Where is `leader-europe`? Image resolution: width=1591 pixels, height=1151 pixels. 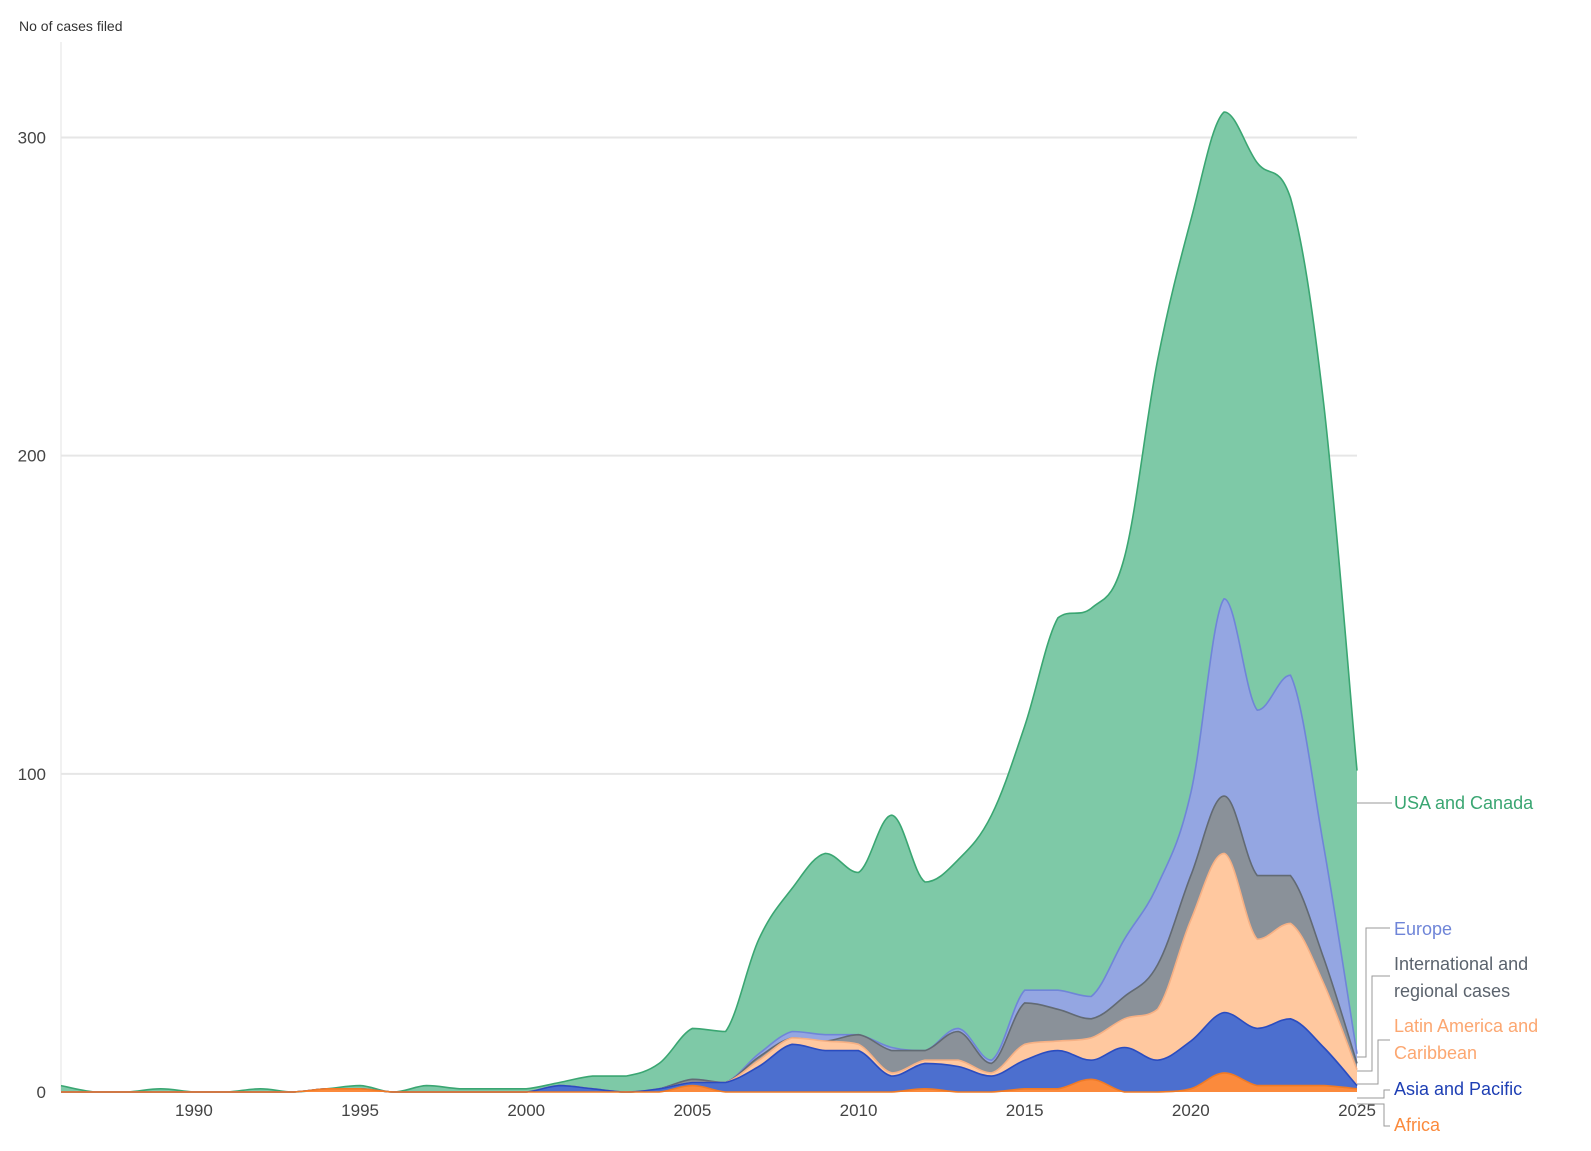 leader-europe is located at coordinates (1373, 992).